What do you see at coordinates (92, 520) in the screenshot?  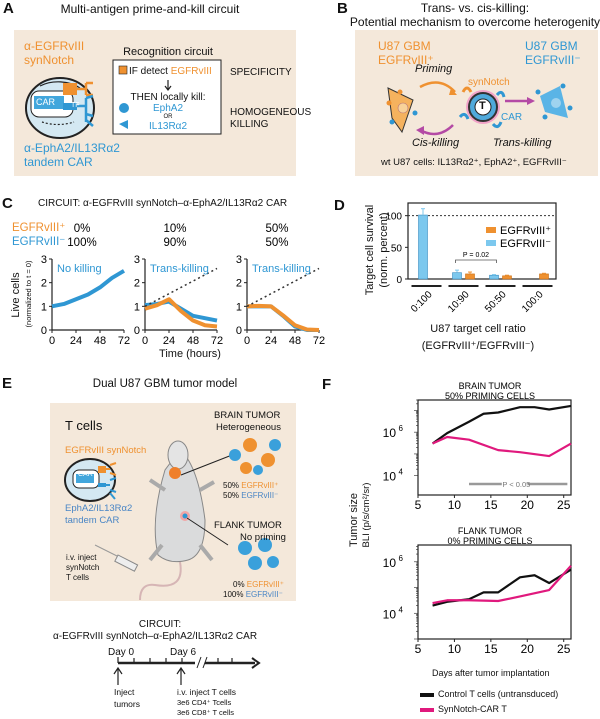 I see `e-car-label-line2: tandem CAR` at bounding box center [92, 520].